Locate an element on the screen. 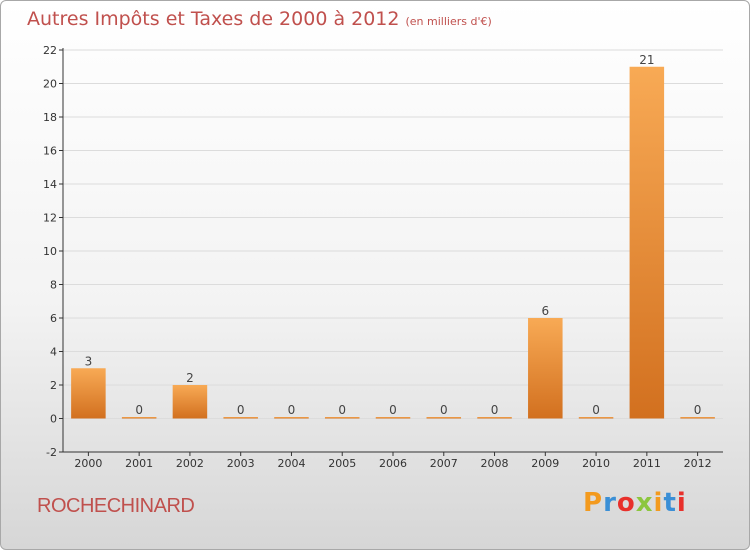 The height and width of the screenshot is (550, 750). data-label: 21 is located at coordinates (646, 60).